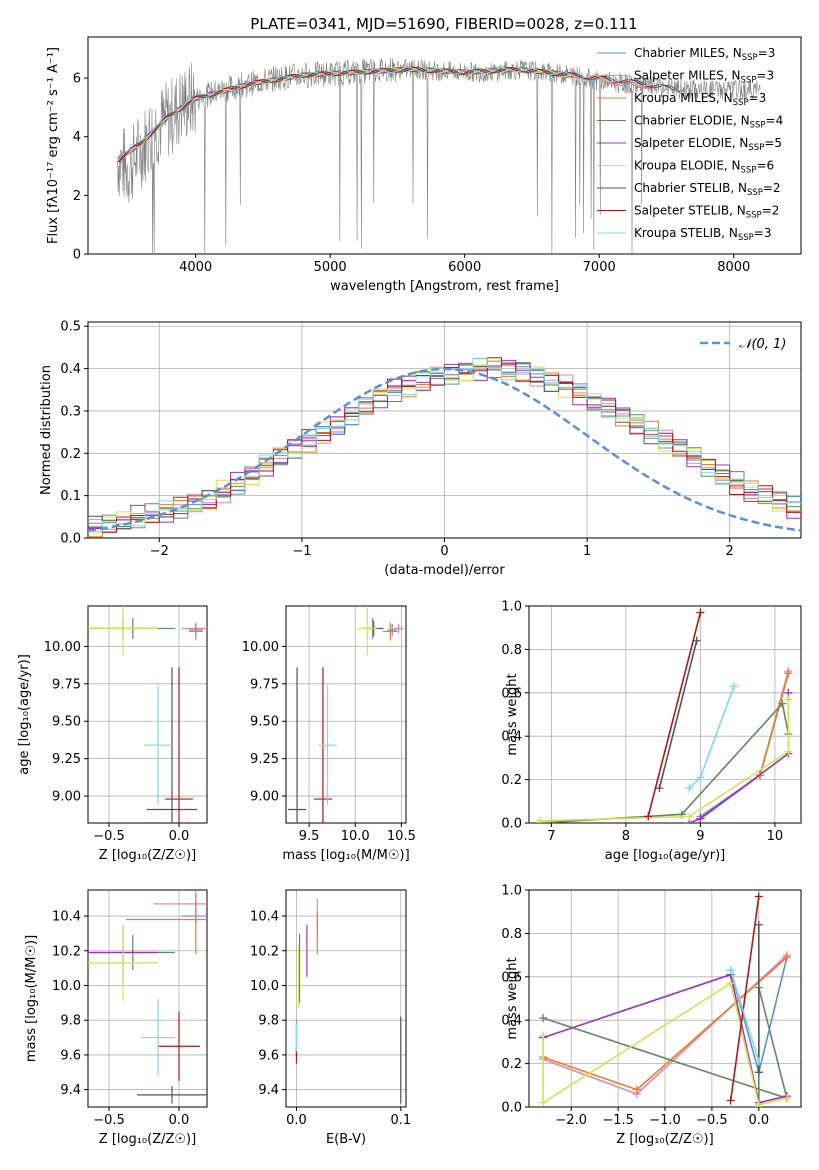 The width and height of the screenshot is (819, 1170). I want to click on x-axis-label: Z [log₁₀(Z/Z☉)], so click(664, 1139).